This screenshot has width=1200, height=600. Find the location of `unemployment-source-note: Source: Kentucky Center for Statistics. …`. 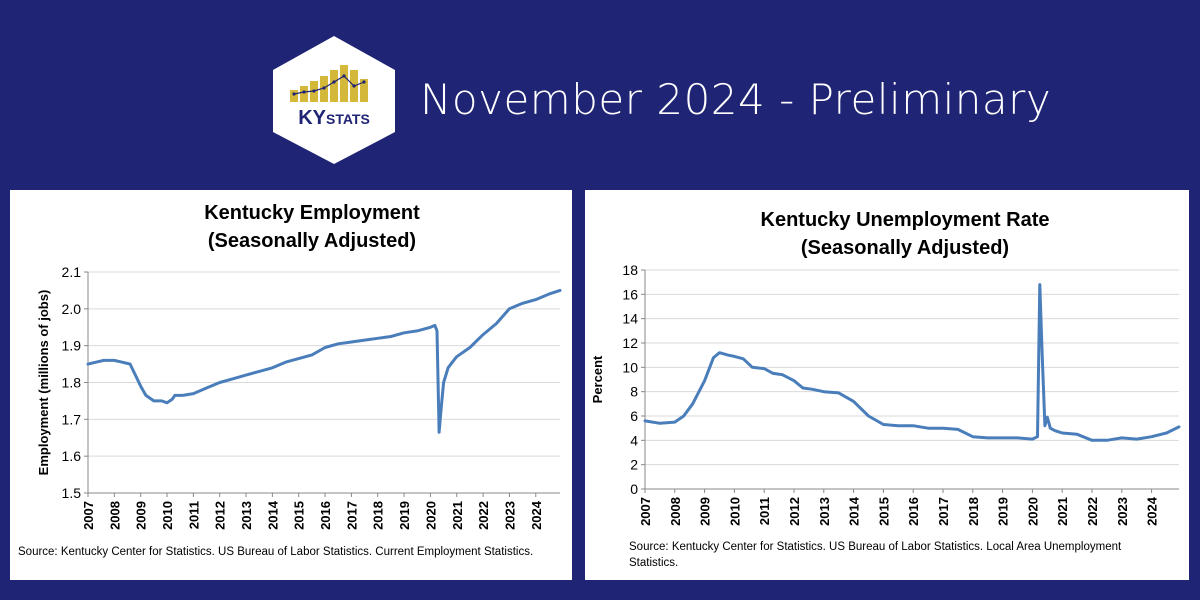

unemployment-source-note: Source: Kentucky Center for Statistics. … is located at coordinates (875, 555).